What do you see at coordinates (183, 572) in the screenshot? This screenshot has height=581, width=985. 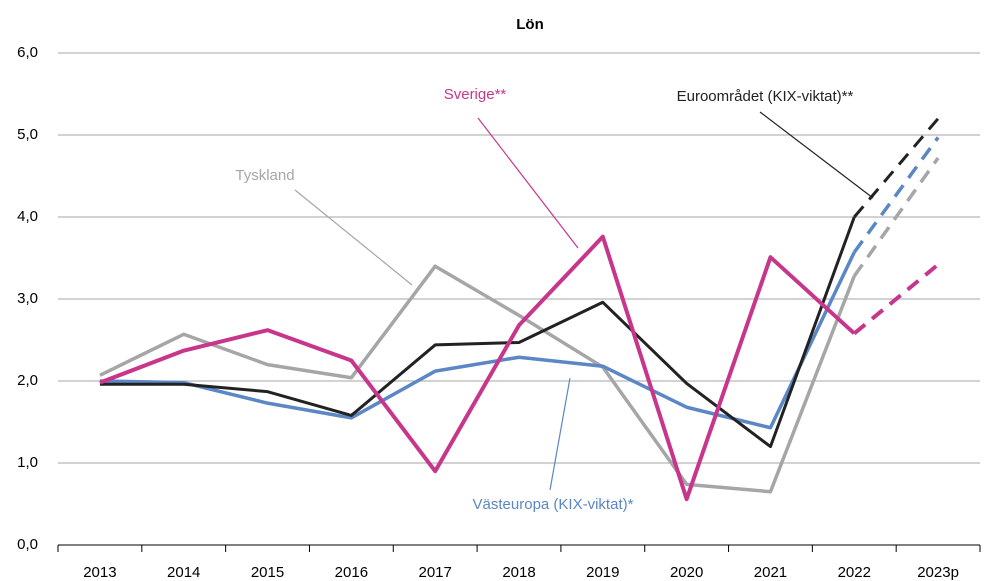 I see `x-tick-label: 2014` at bounding box center [183, 572].